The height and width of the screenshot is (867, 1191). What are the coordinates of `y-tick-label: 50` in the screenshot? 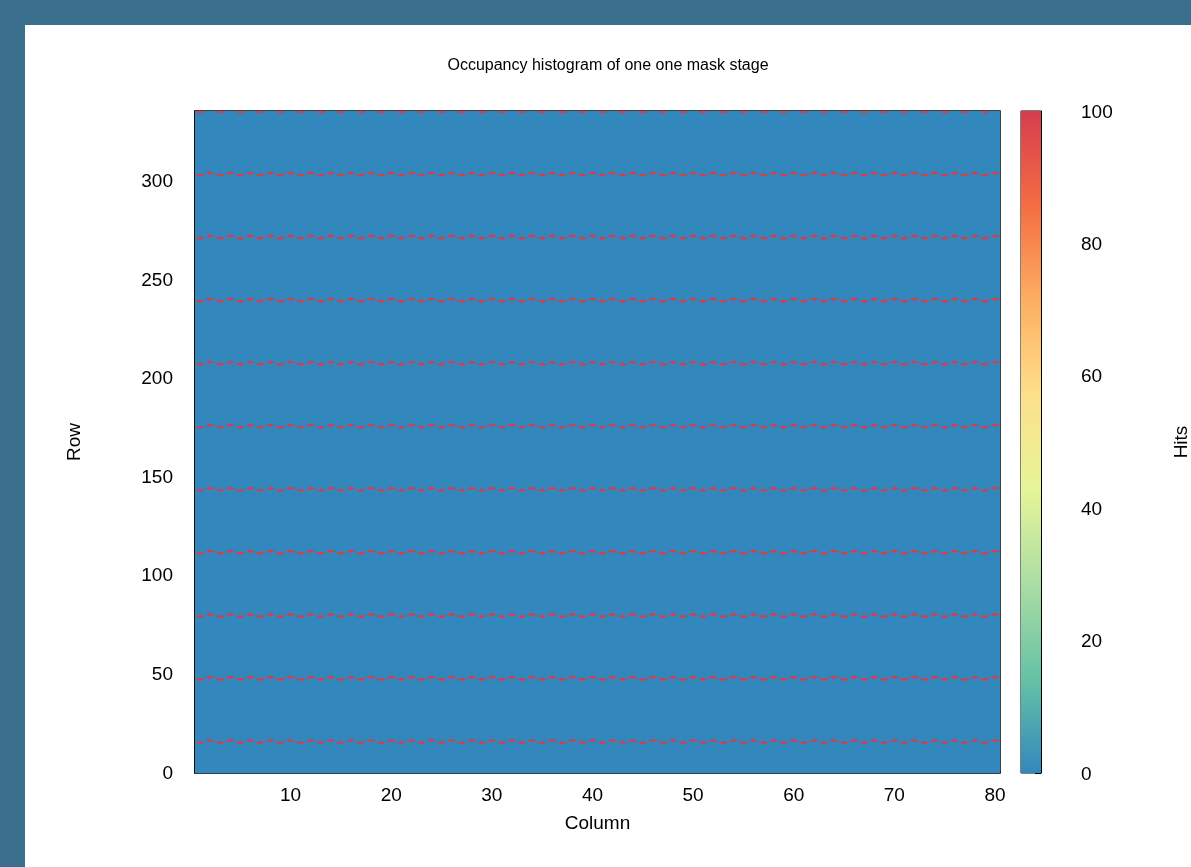 It's located at (162, 673).